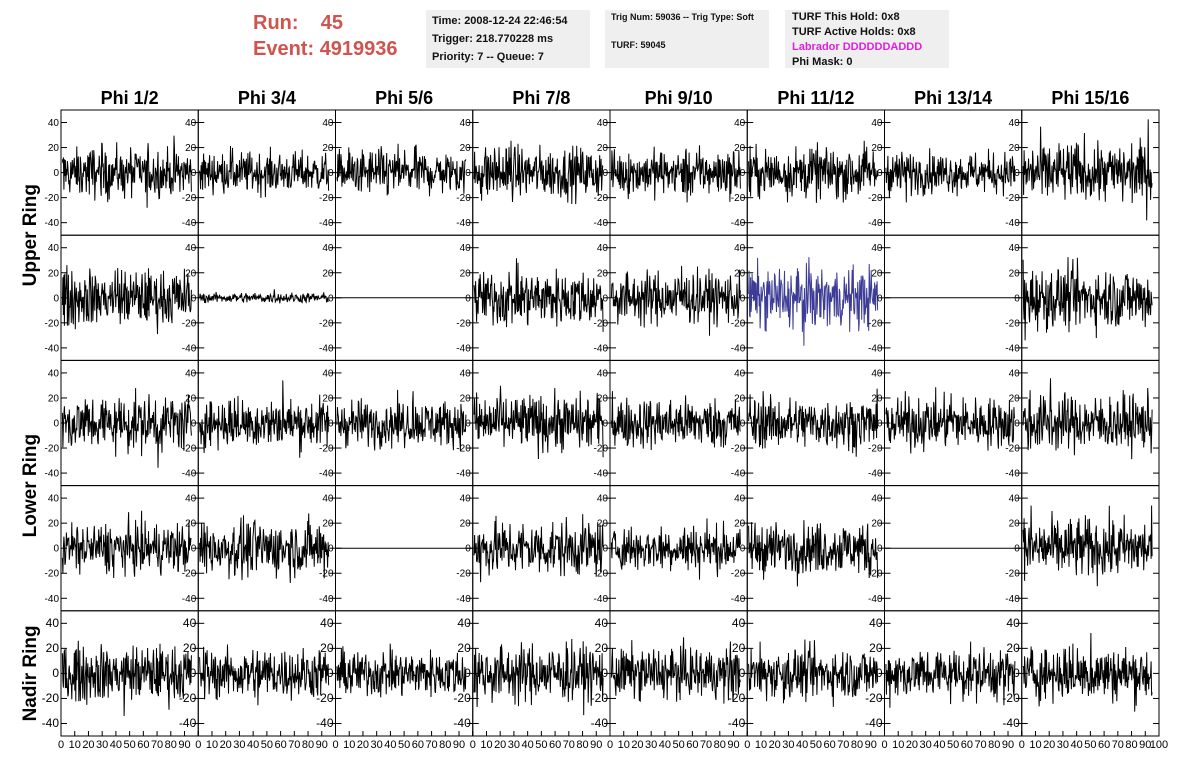 This screenshot has width=1196, height=772. What do you see at coordinates (692, 745) in the screenshot?
I see `x-tick-label: 60` at bounding box center [692, 745].